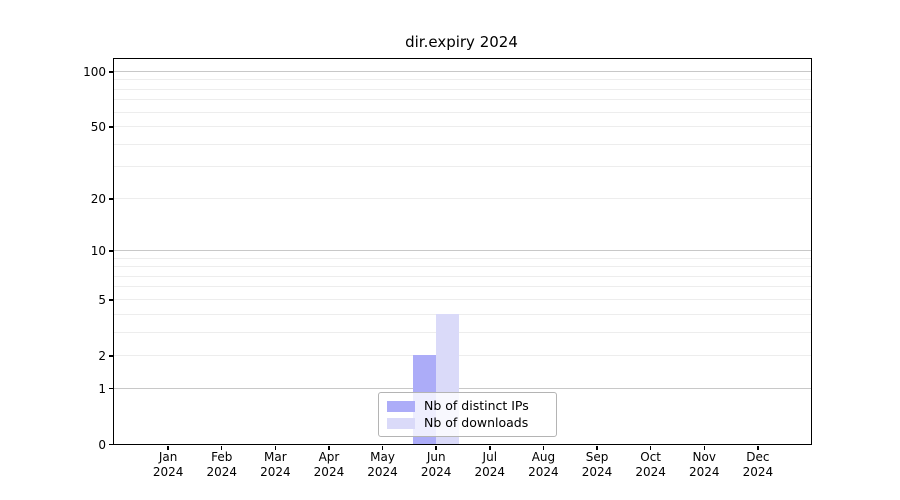 This screenshot has height=500, width=900. I want to click on legend: Nb of distinct IPs Nb of downloads, so click(467, 414).